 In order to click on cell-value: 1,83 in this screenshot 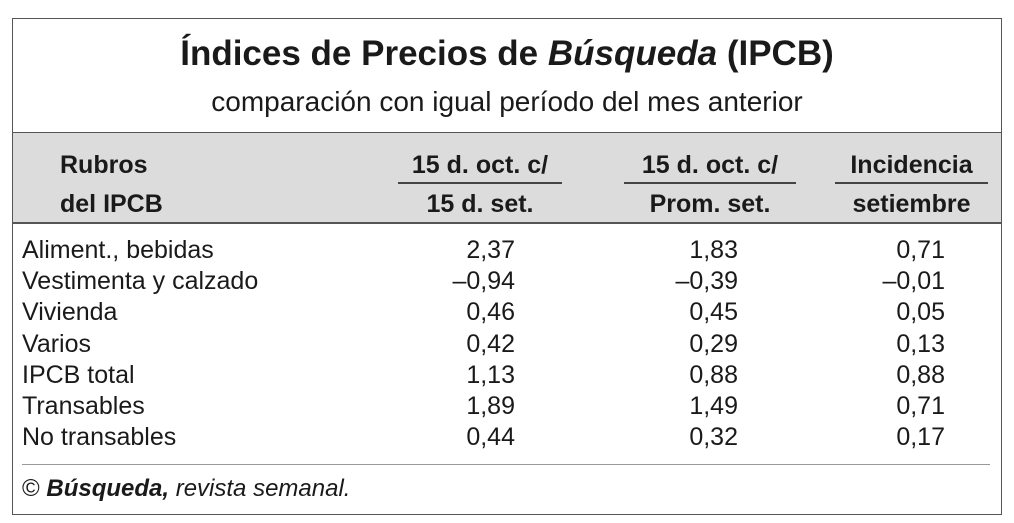, I will do `click(713, 250)`.